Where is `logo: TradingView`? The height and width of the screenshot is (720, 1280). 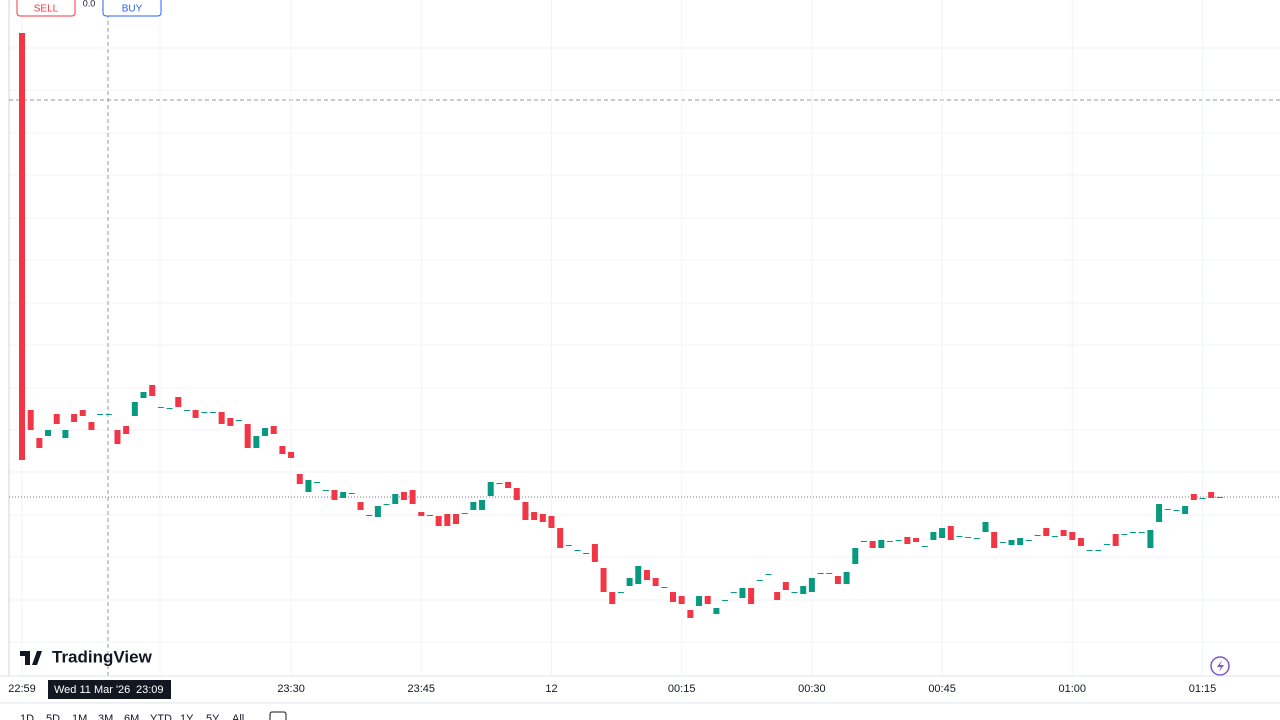 logo: TradingView is located at coordinates (86, 656).